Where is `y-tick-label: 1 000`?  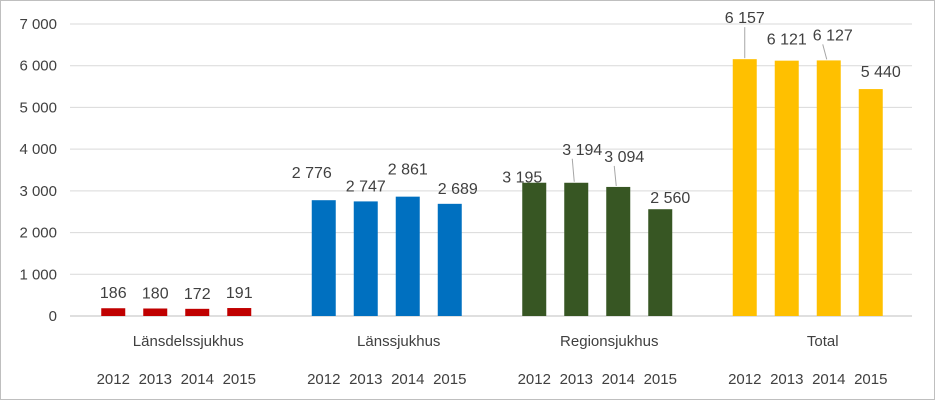 y-tick-label: 1 000 is located at coordinates (38, 274).